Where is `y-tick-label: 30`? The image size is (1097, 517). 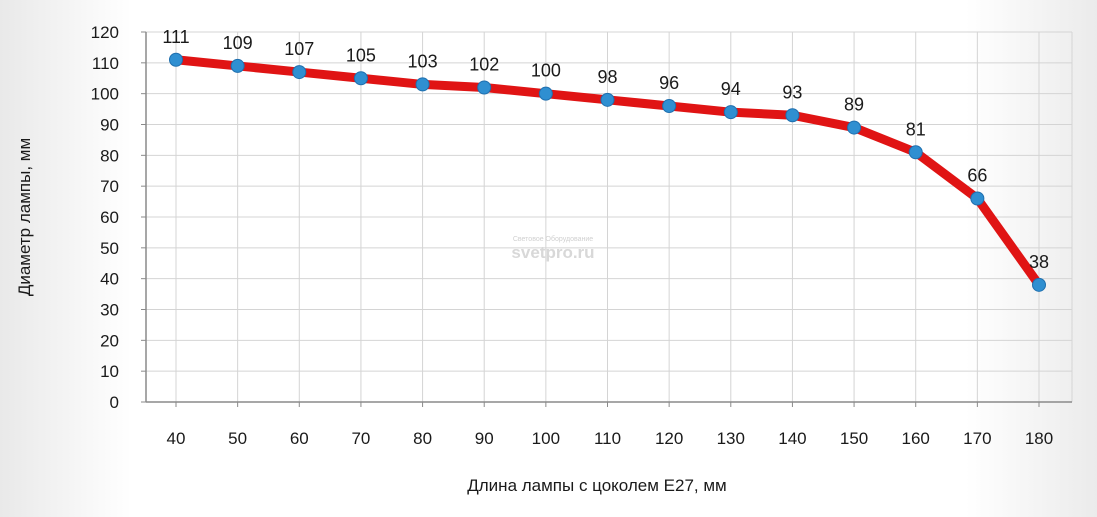 y-tick-label: 30 is located at coordinates (109, 310).